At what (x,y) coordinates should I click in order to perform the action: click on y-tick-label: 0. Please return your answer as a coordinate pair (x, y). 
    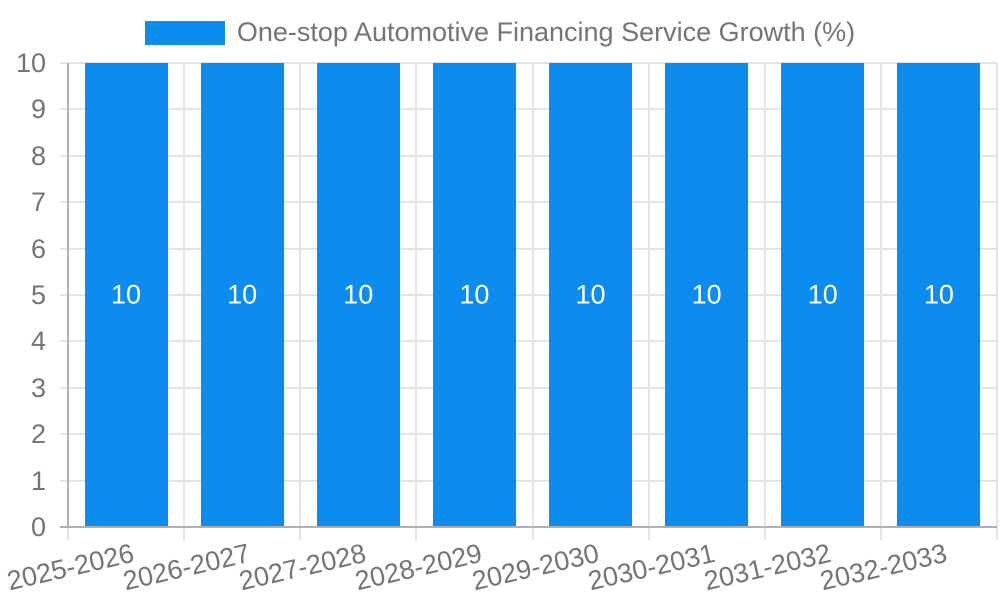
    Looking at the image, I should click on (38, 527).